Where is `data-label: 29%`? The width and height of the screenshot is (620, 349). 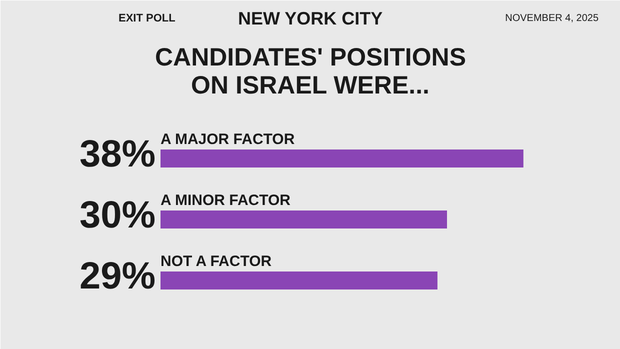 data-label: 29% is located at coordinates (117, 277).